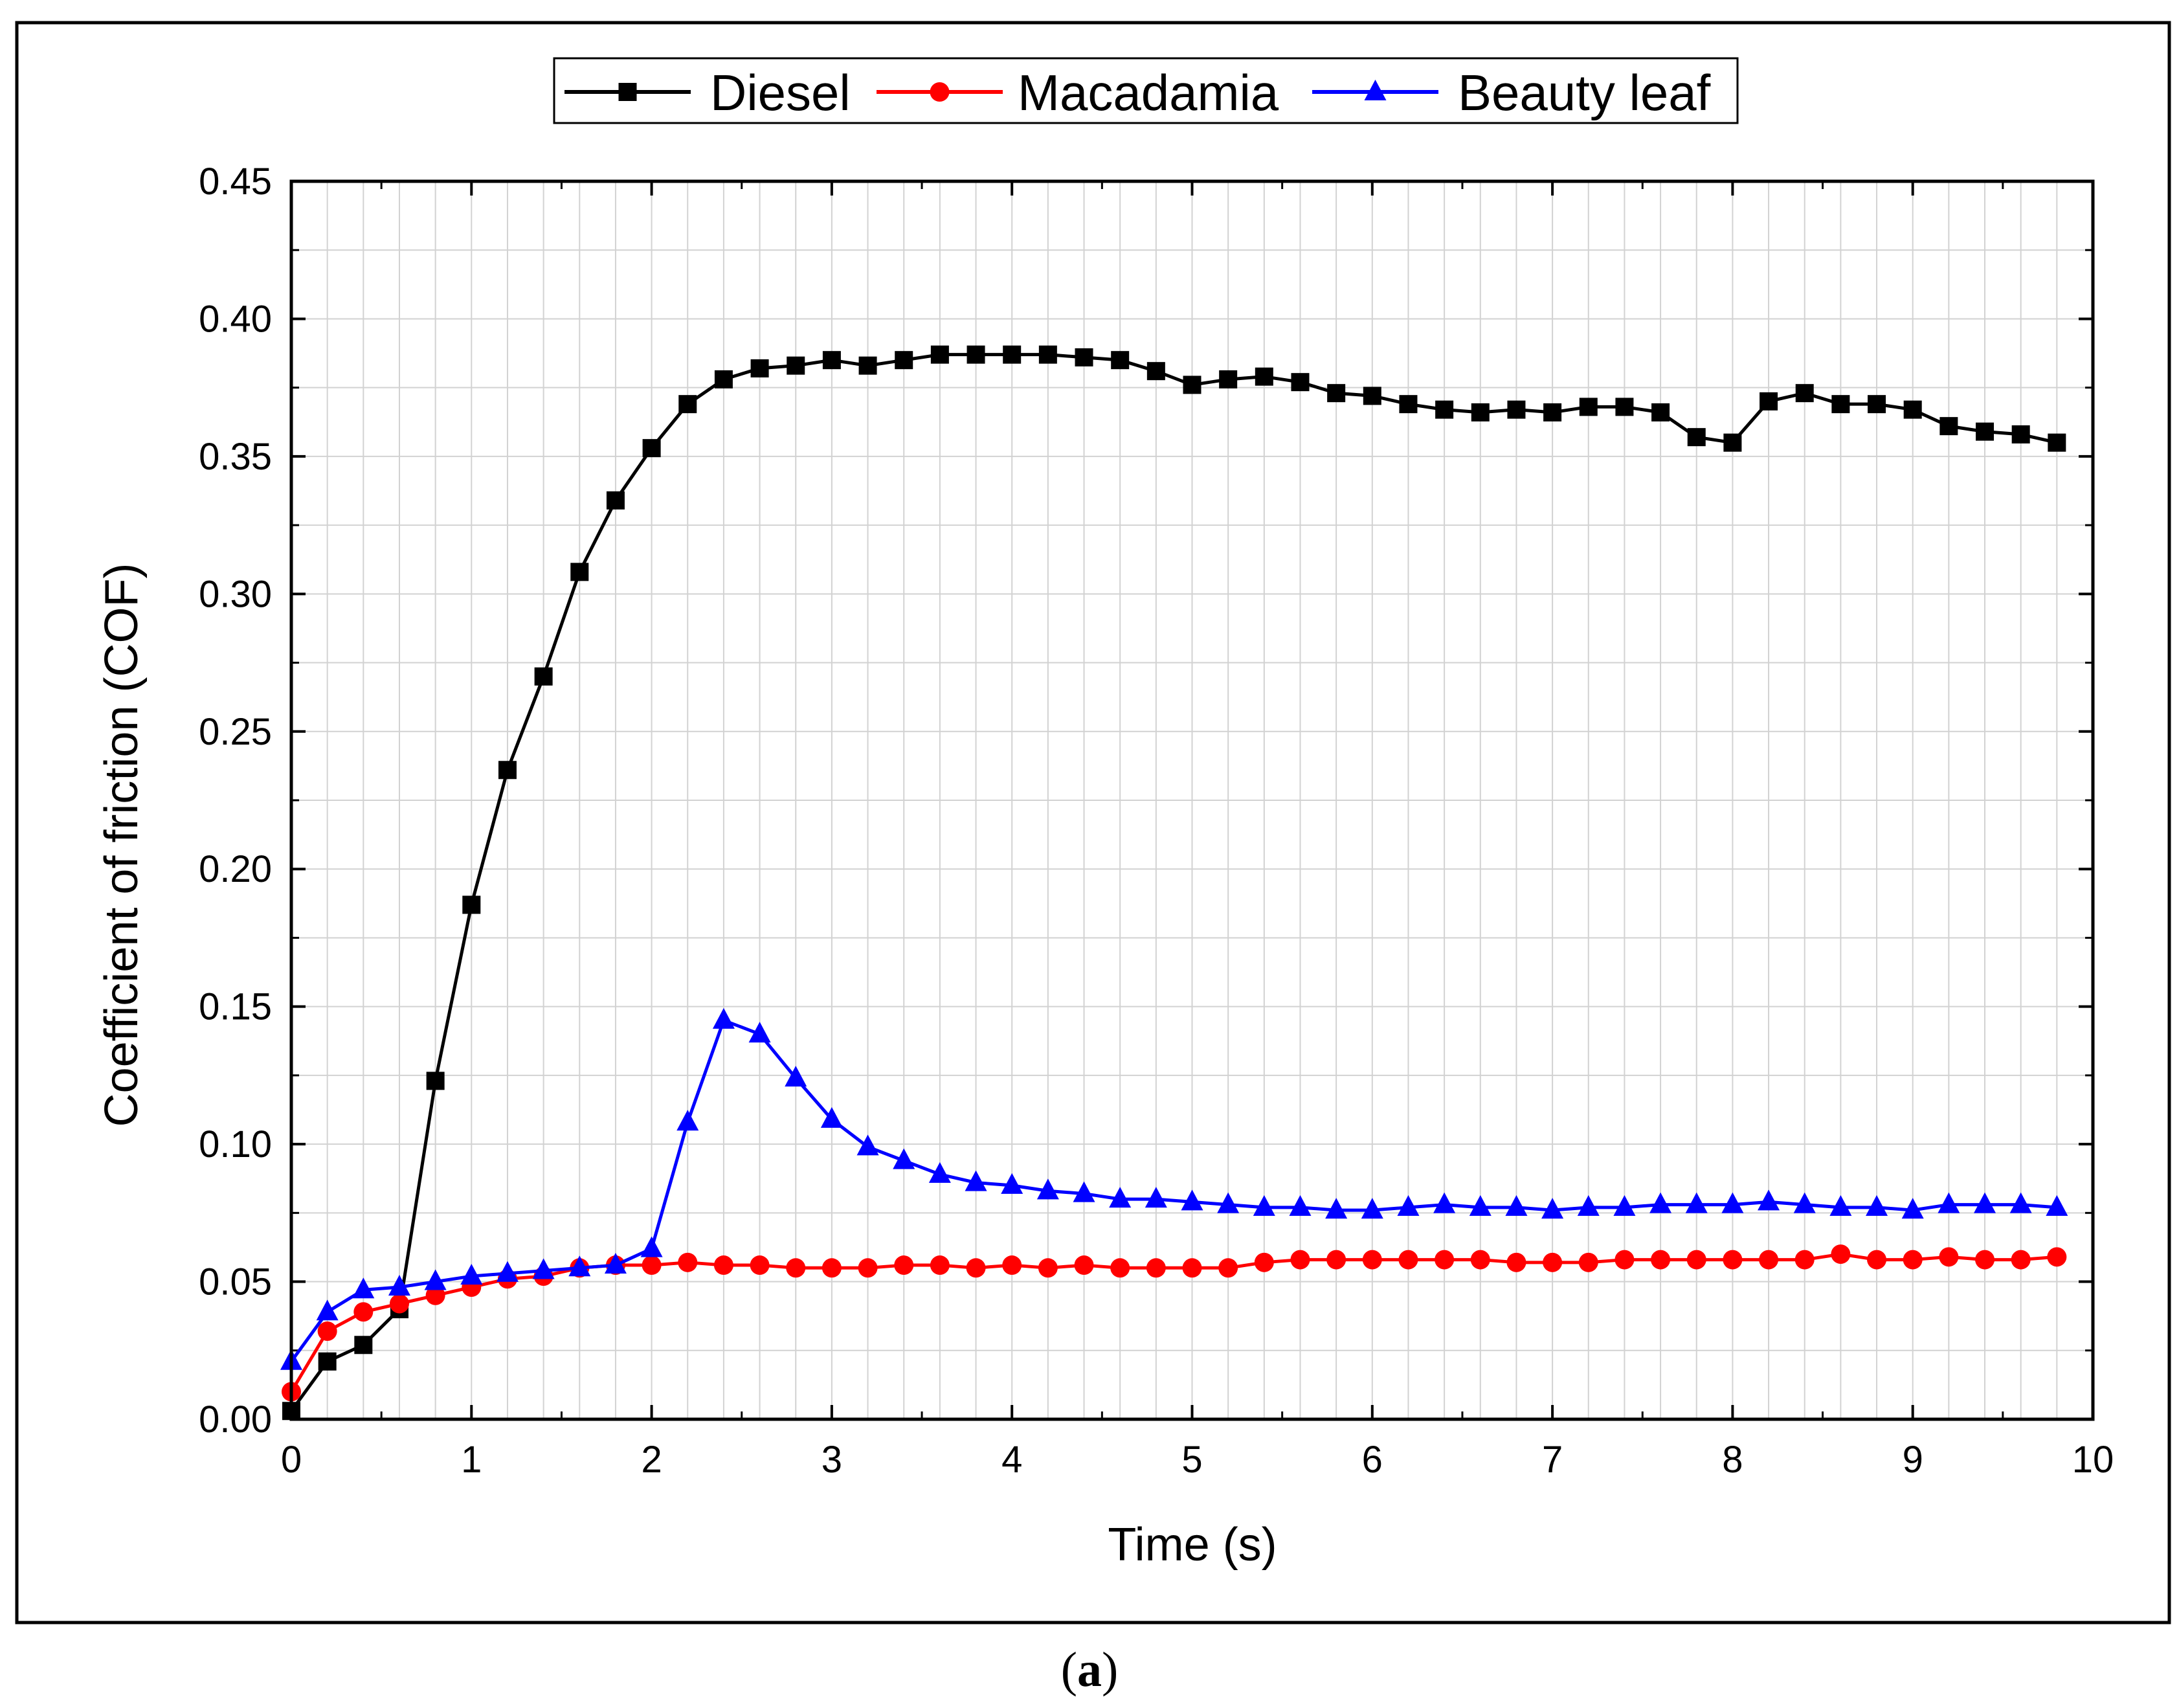 This screenshot has width=2179, height=1708. I want to click on y-tick-label: 0.25, so click(235, 732).